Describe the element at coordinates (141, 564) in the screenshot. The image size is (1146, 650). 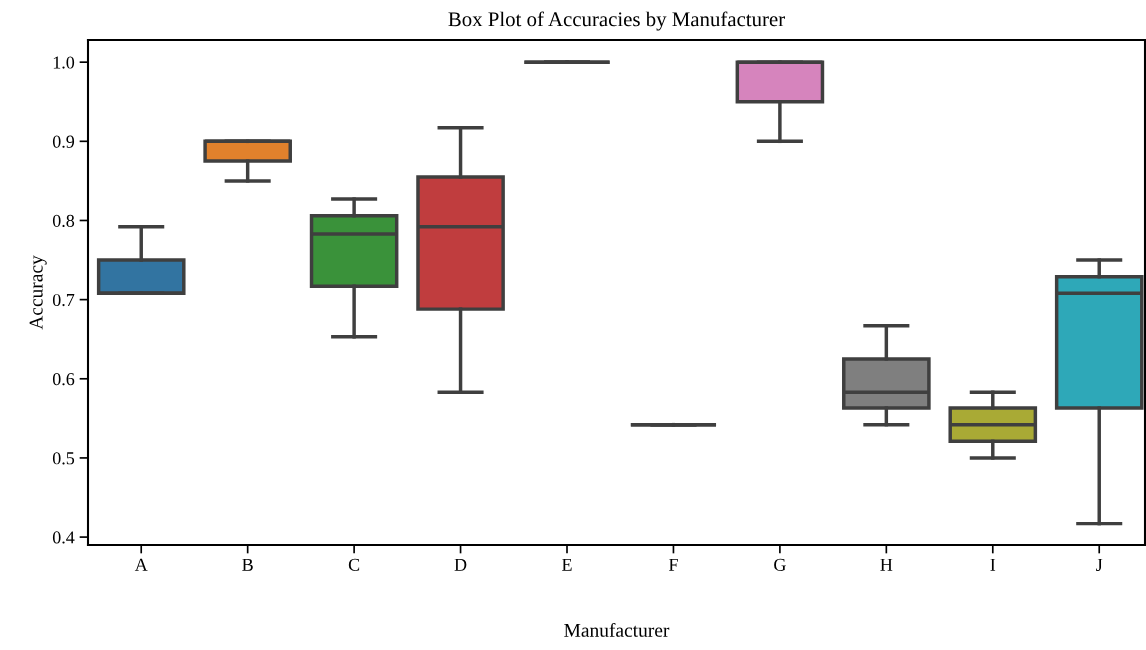
I see `x-tick-label: A` at that location.